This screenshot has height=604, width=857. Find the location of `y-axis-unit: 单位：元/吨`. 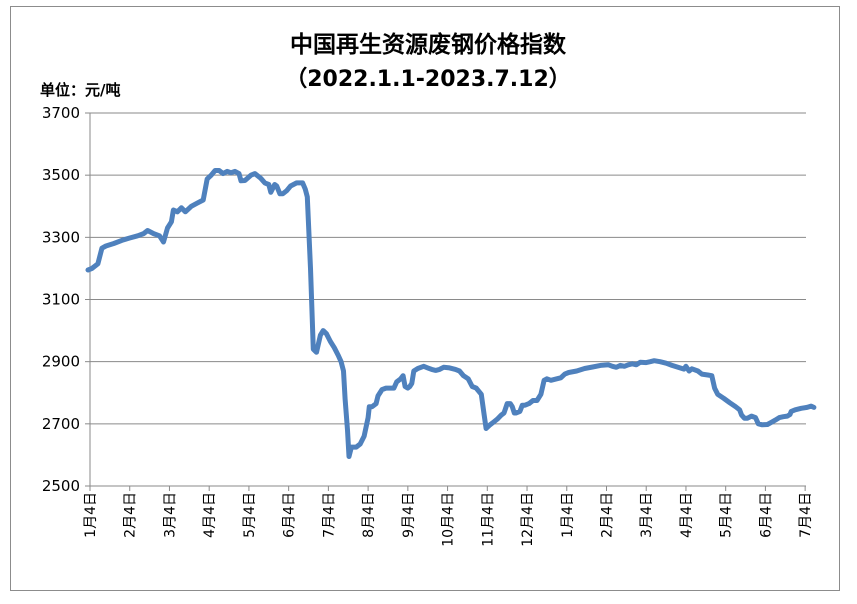

y-axis-unit: 单位：元/吨 is located at coordinates (80, 90).